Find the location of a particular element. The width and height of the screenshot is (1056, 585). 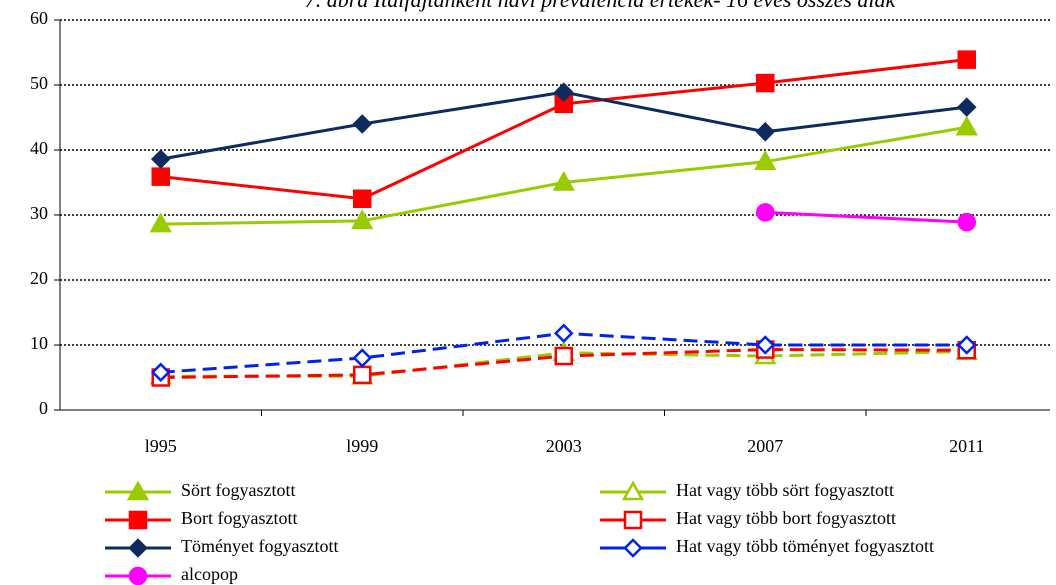

x-tick-label: l999 is located at coordinates (362, 446).